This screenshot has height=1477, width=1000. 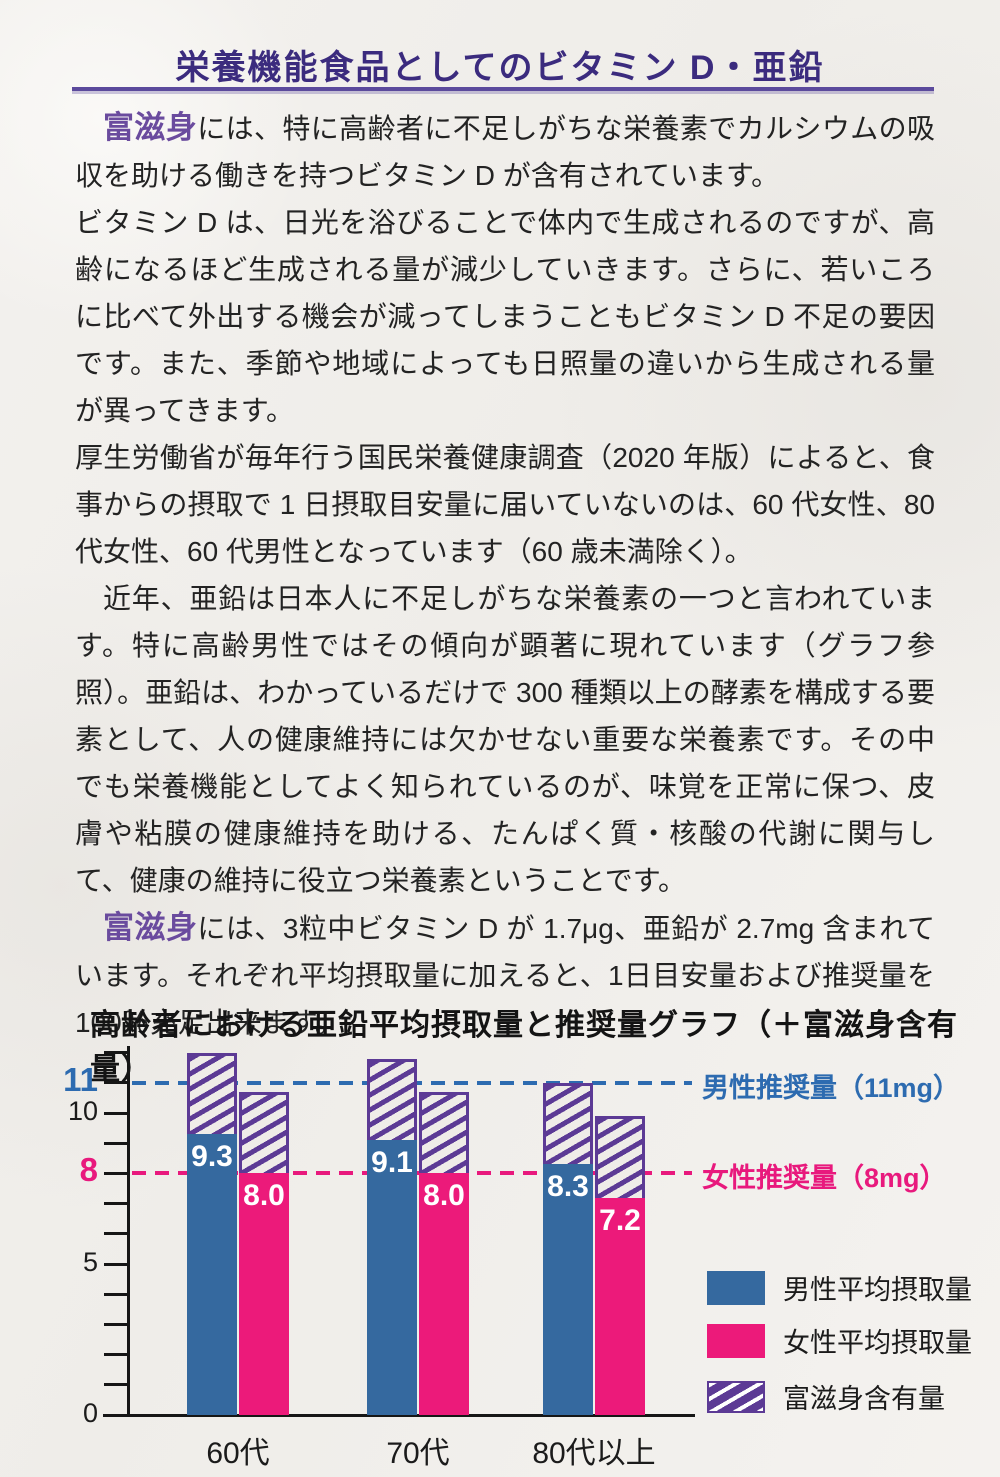 I want to click on legend-label-supplement: 富滋身含有量, so click(x=864, y=1399).